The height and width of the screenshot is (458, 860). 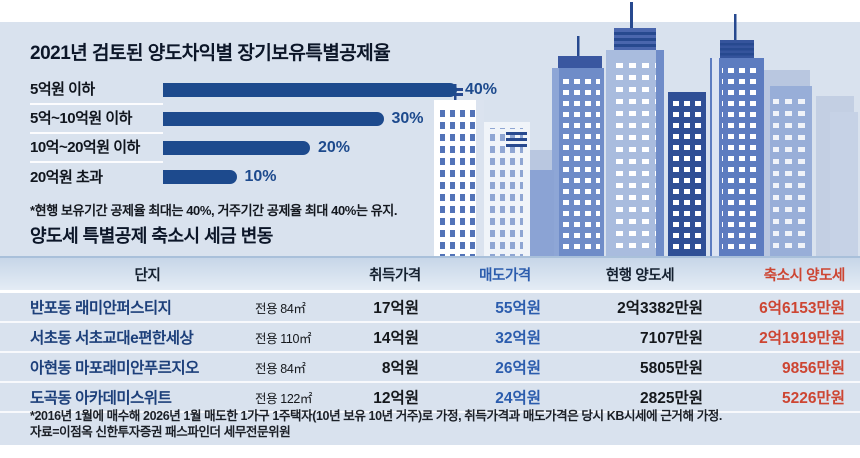 What do you see at coordinates (671, 398) in the screenshot?
I see `current-tax: 2825만원` at bounding box center [671, 398].